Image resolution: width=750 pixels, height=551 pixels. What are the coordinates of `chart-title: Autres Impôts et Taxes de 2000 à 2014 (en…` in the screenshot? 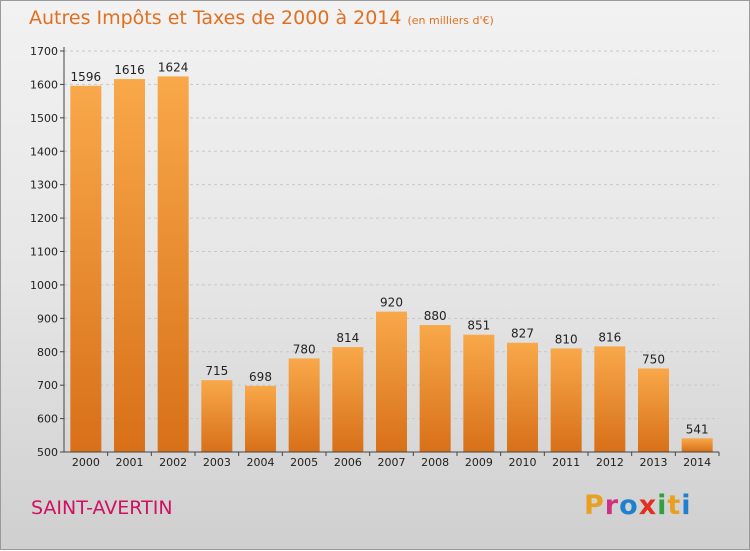 It's located at (261, 18).